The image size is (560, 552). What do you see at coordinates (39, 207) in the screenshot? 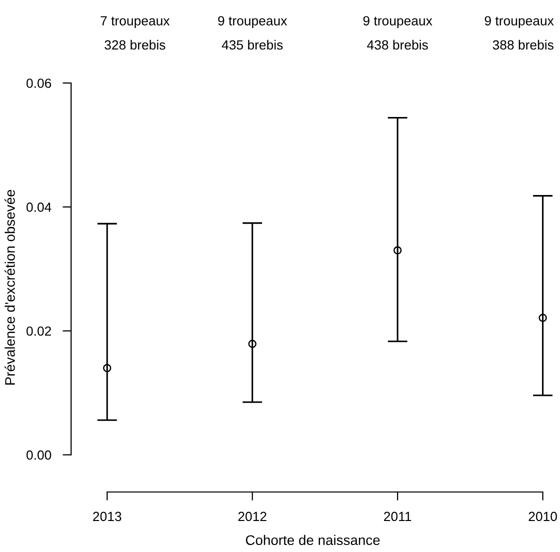
I see `y-tick-label: 0.04` at bounding box center [39, 207].